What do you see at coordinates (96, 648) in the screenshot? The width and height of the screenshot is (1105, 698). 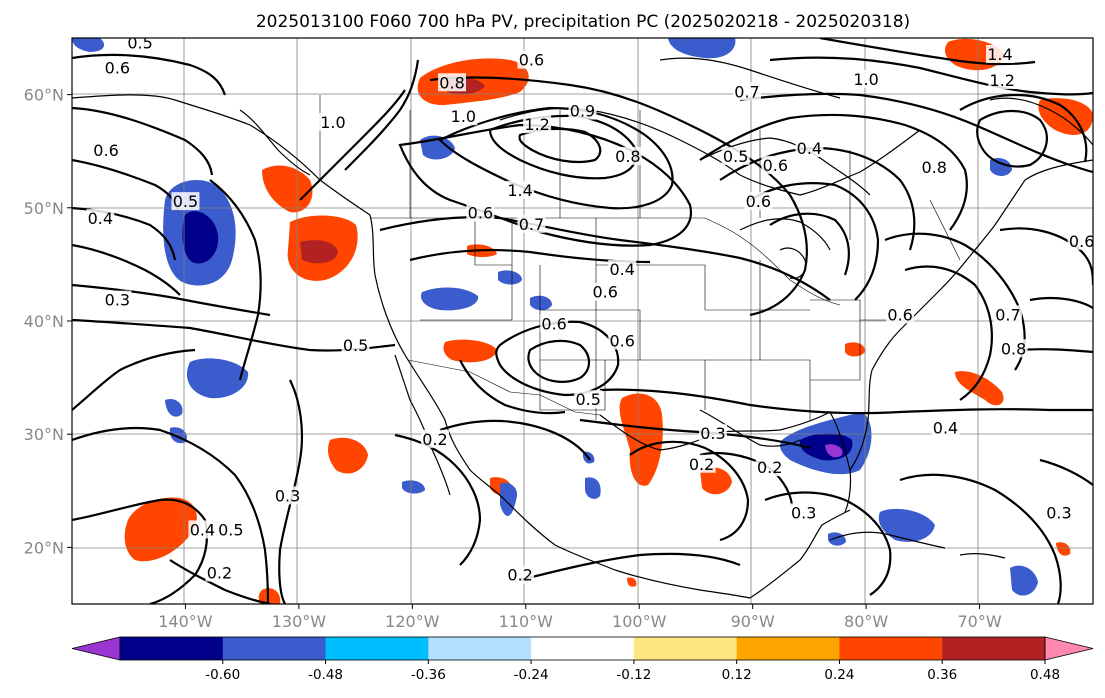 I see `colorbar-extend-low` at bounding box center [96, 648].